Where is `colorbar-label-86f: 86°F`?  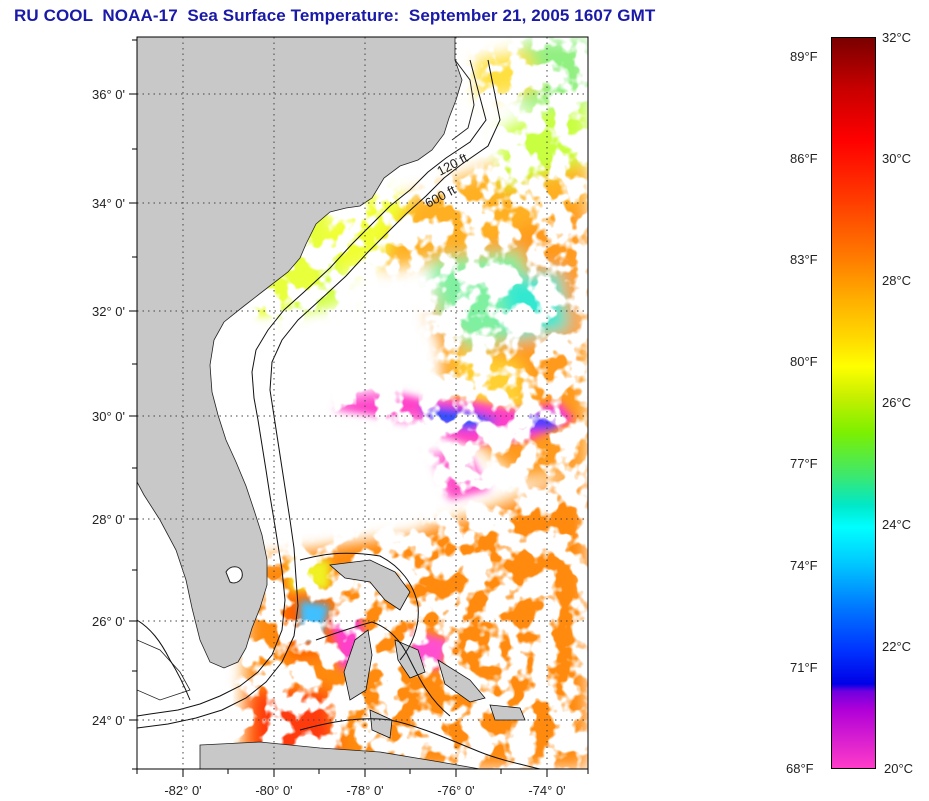
colorbar-label-86f: 86°F is located at coordinates (804, 158).